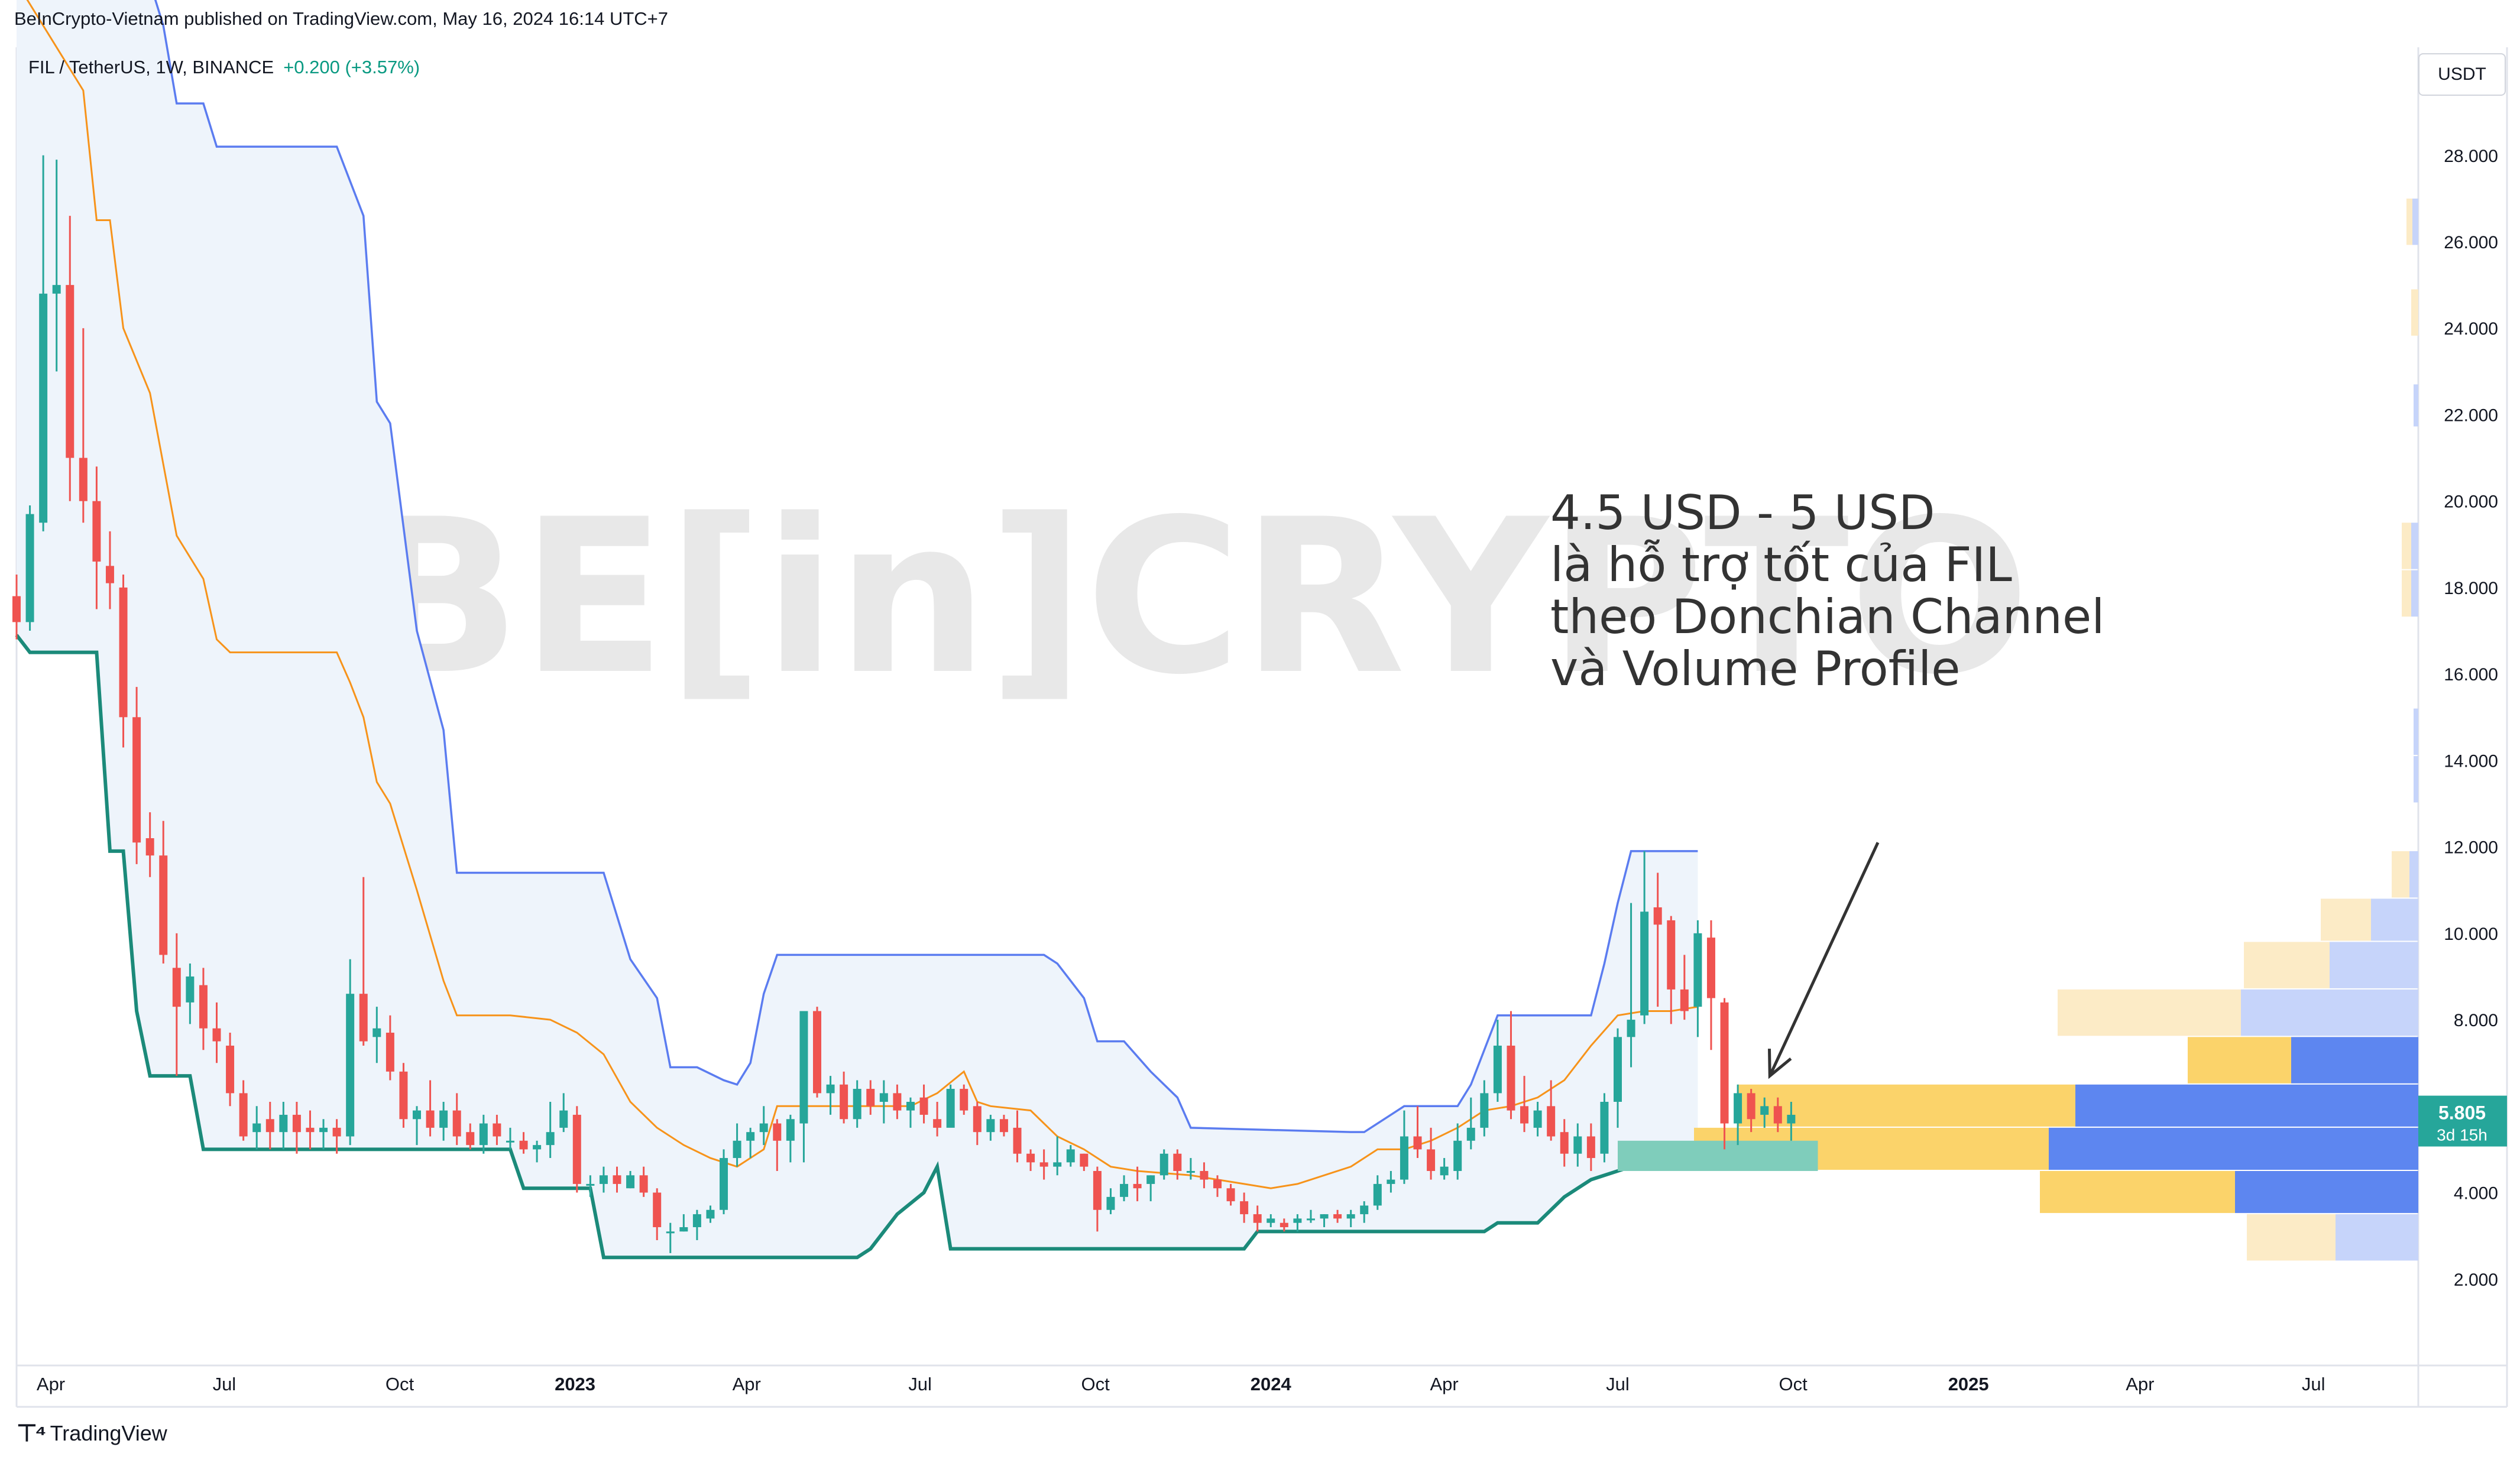 This screenshot has width=2520, height=1463. I want to click on price-tick: 18.000, so click(2471, 588).